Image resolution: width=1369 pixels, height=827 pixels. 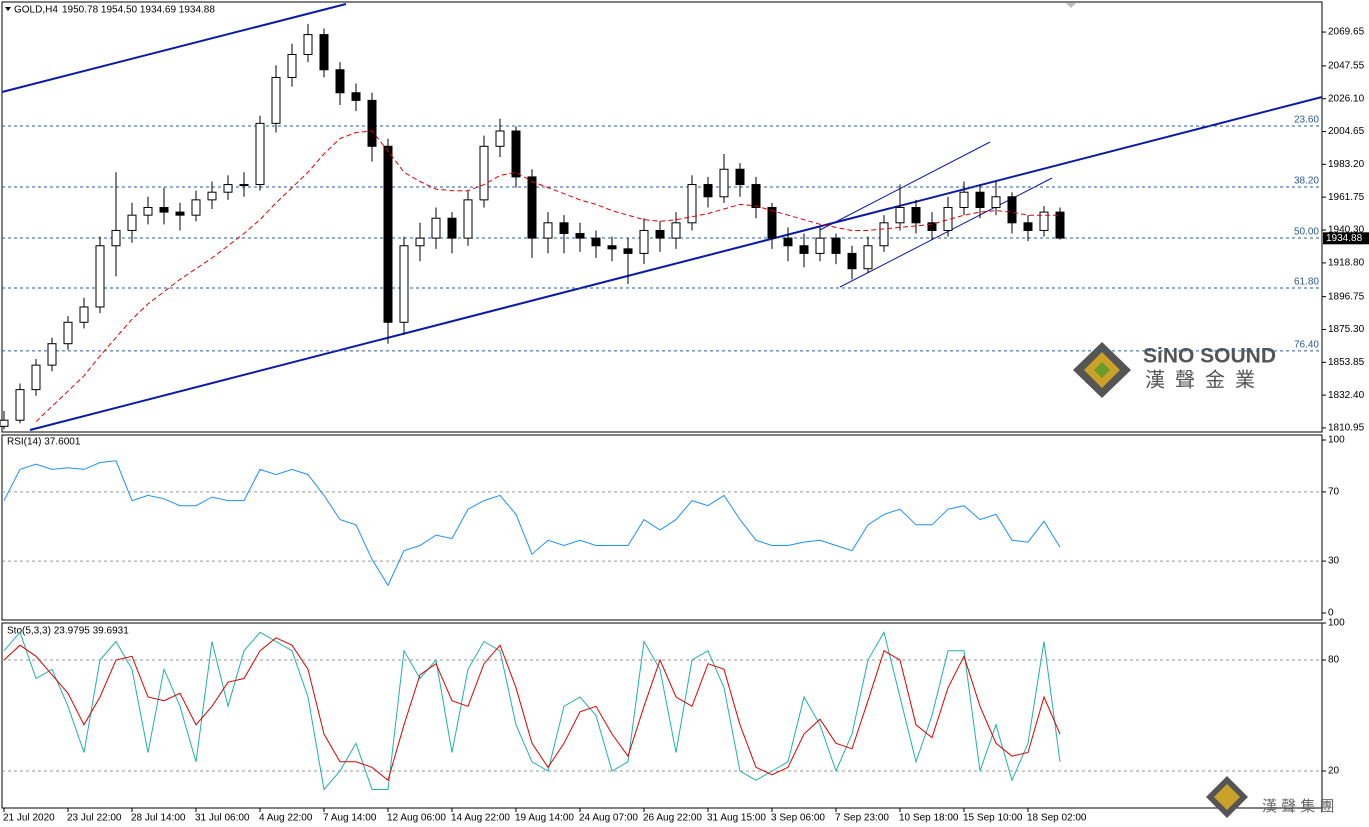 What do you see at coordinates (8, 9) in the screenshot?
I see `menu-arrow` at bounding box center [8, 9].